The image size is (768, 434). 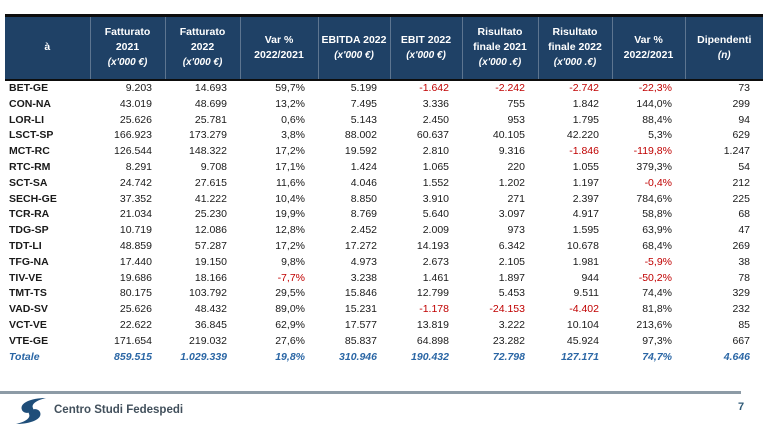 I want to click on value-cell: 6.342, so click(x=511, y=245).